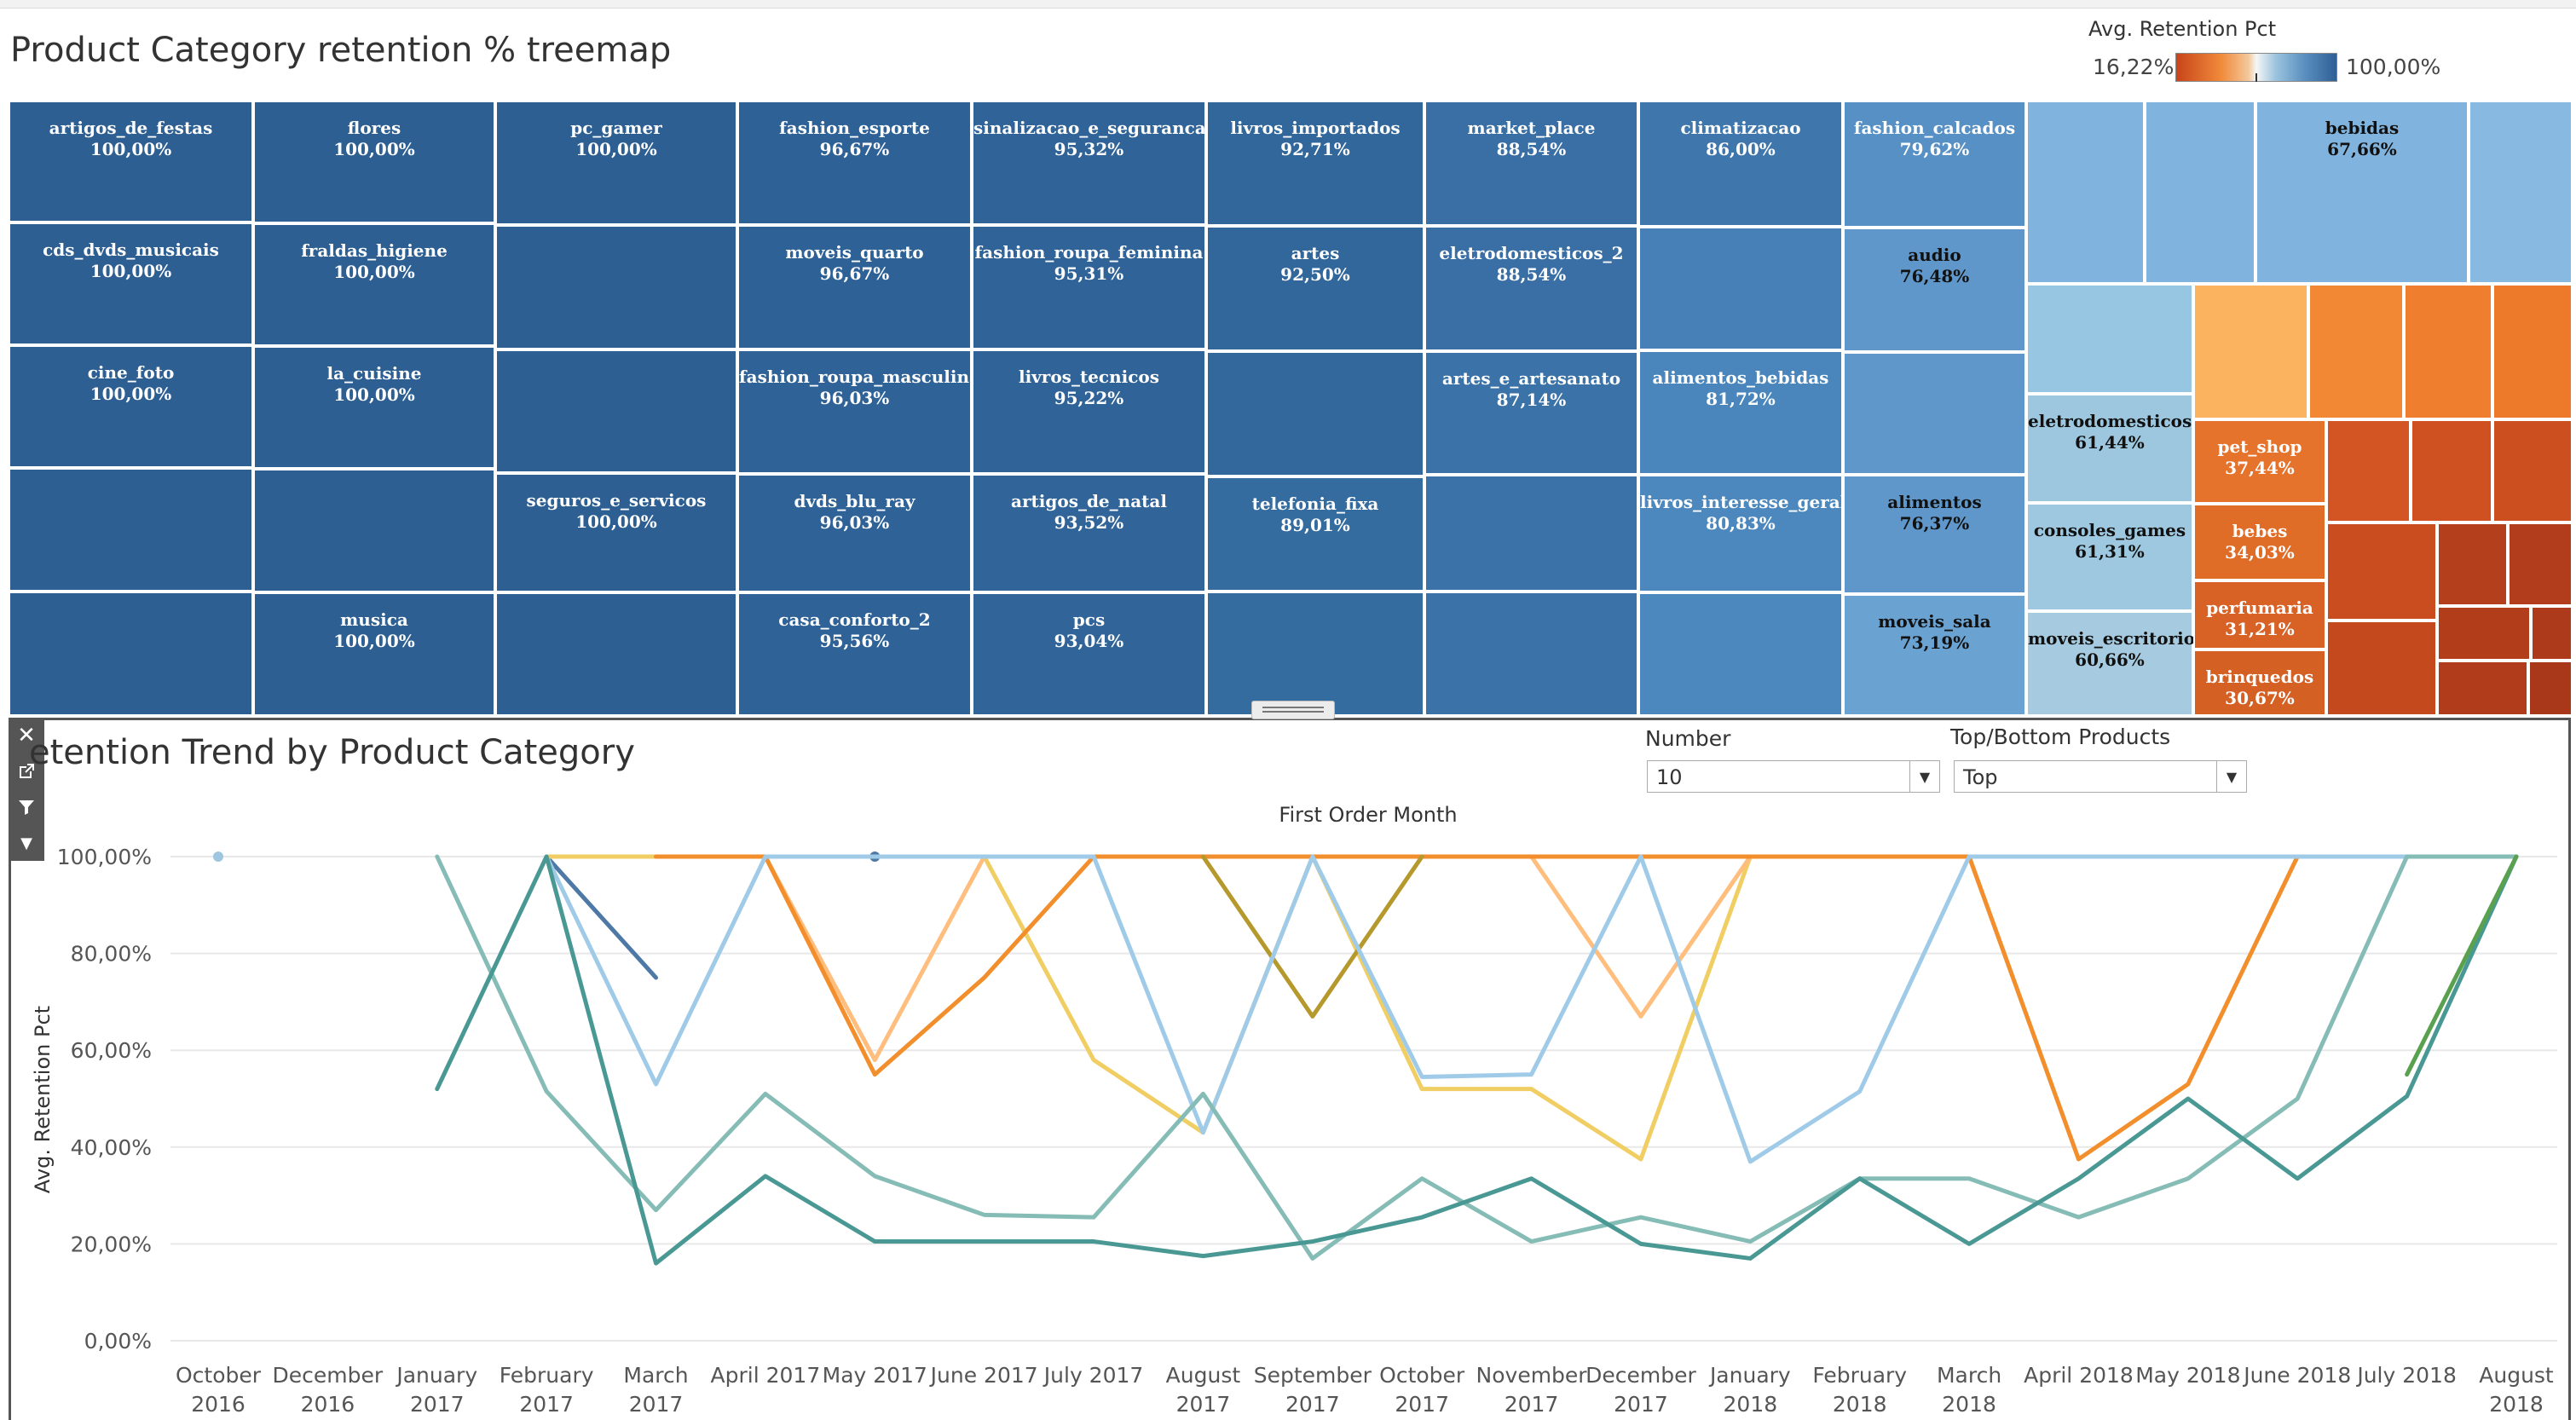 The image size is (2576, 1420). I want to click on x-tick-label: 2016, so click(328, 1404).